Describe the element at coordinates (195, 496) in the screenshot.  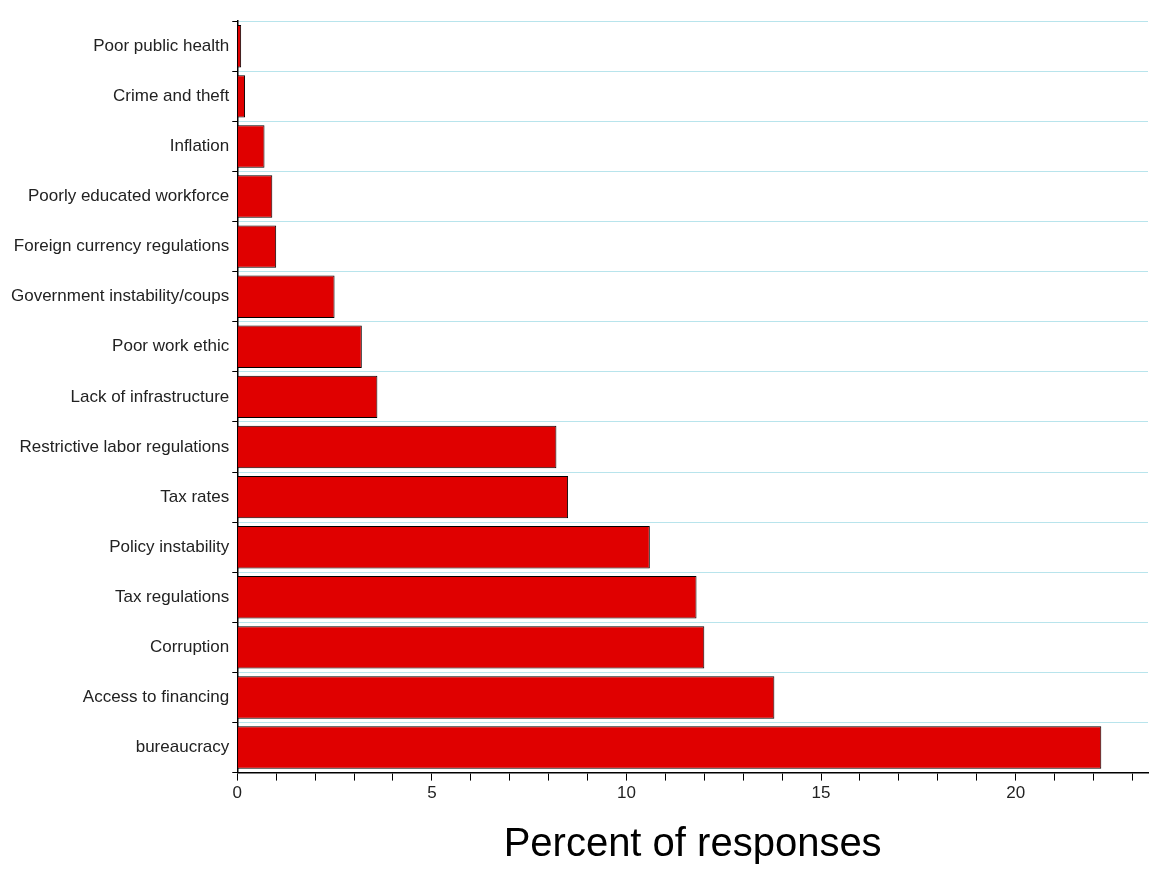
I see `y-tick-label: Tax rates` at that location.